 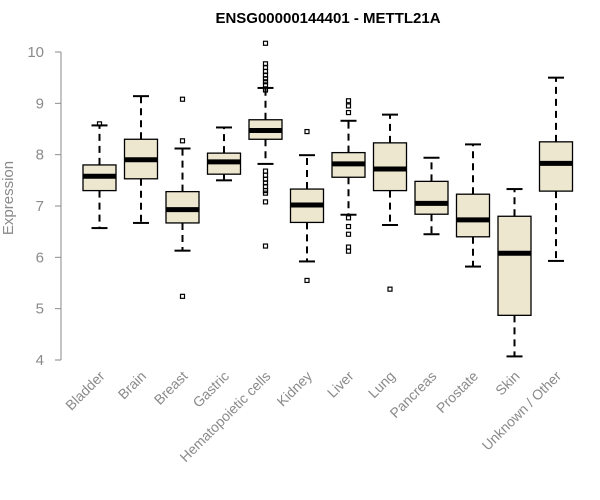 What do you see at coordinates (171, 388) in the screenshot?
I see `x-tick-label: Breast` at bounding box center [171, 388].